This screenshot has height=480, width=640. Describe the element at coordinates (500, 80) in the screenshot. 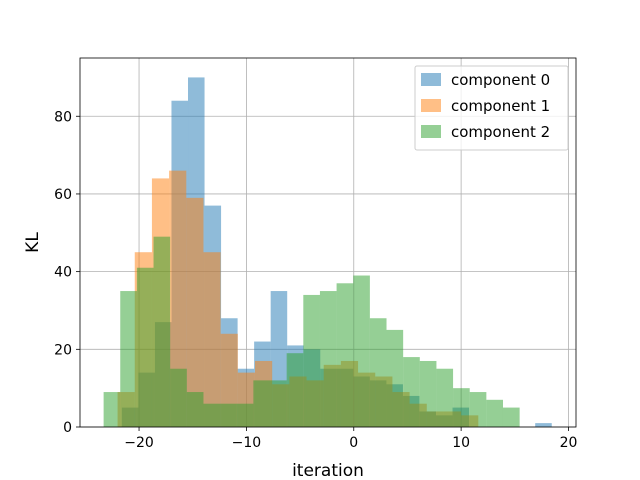

I see `legend-label-0: component 0` at that location.